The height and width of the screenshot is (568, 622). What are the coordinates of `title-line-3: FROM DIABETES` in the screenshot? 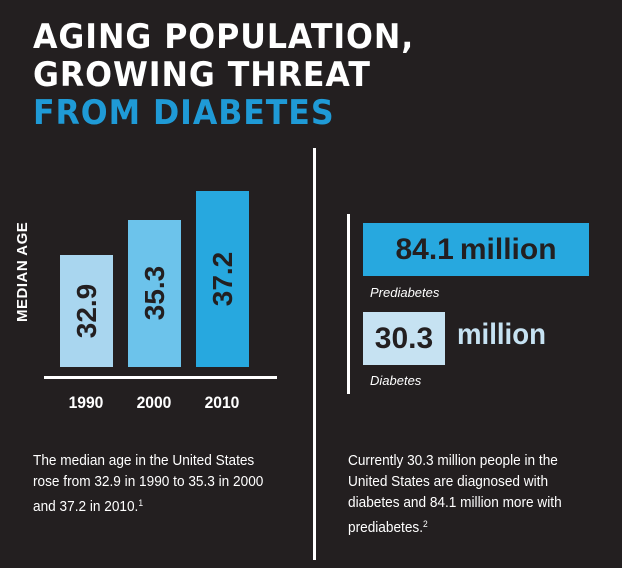 It's located at (184, 113).